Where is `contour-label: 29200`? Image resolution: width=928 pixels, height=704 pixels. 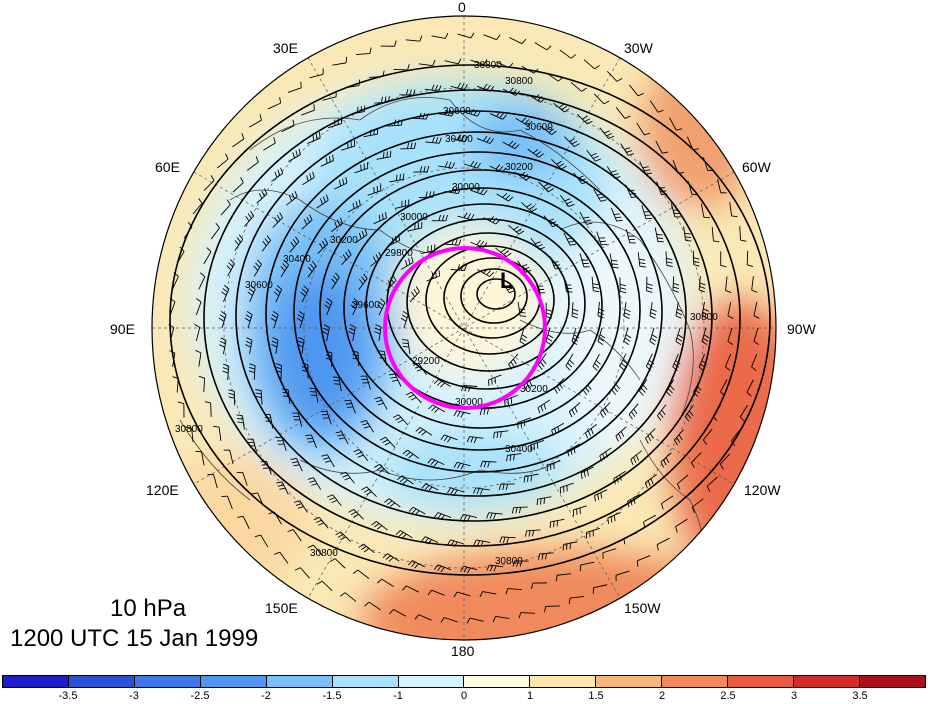
contour-label: 29200 is located at coordinates (426, 361).